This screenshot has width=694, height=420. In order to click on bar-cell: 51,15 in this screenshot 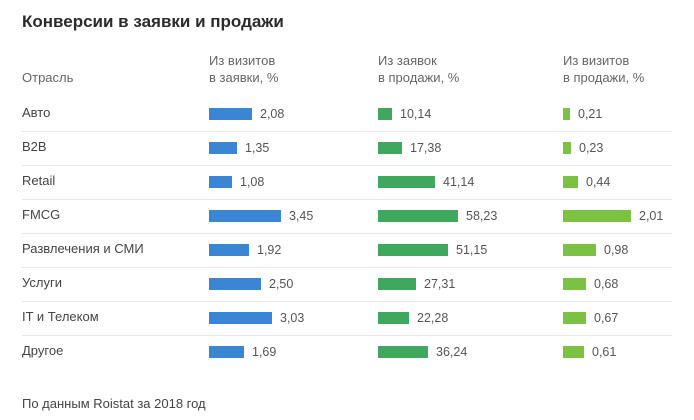, I will do `click(432, 250)`.